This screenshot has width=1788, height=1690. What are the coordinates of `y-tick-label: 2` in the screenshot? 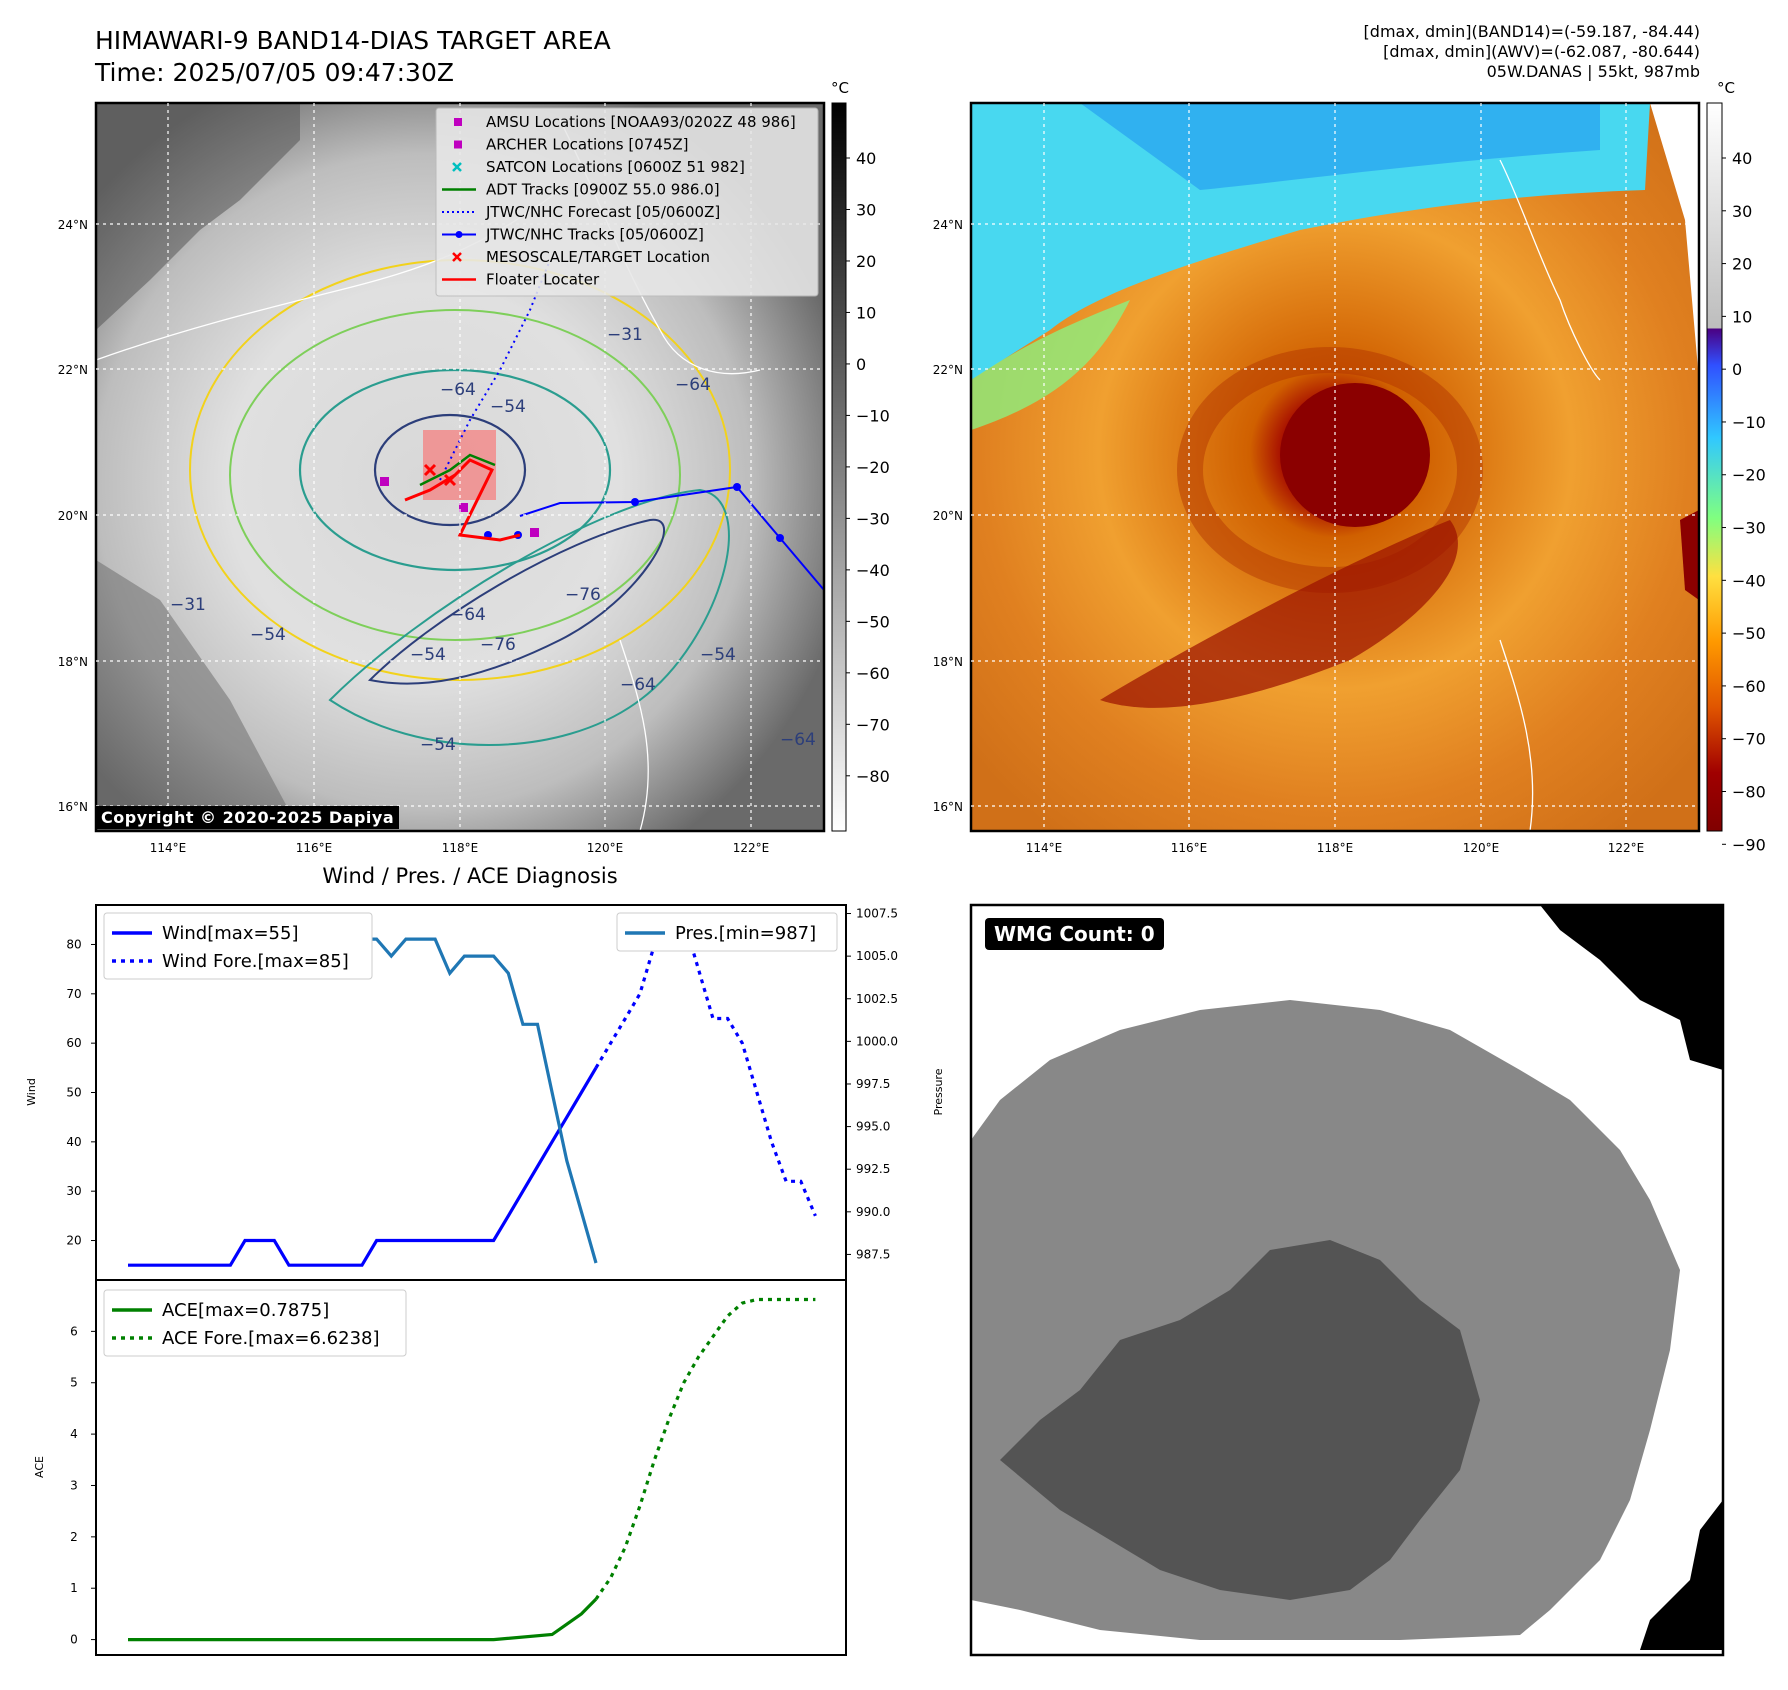 It's located at (74, 1537).